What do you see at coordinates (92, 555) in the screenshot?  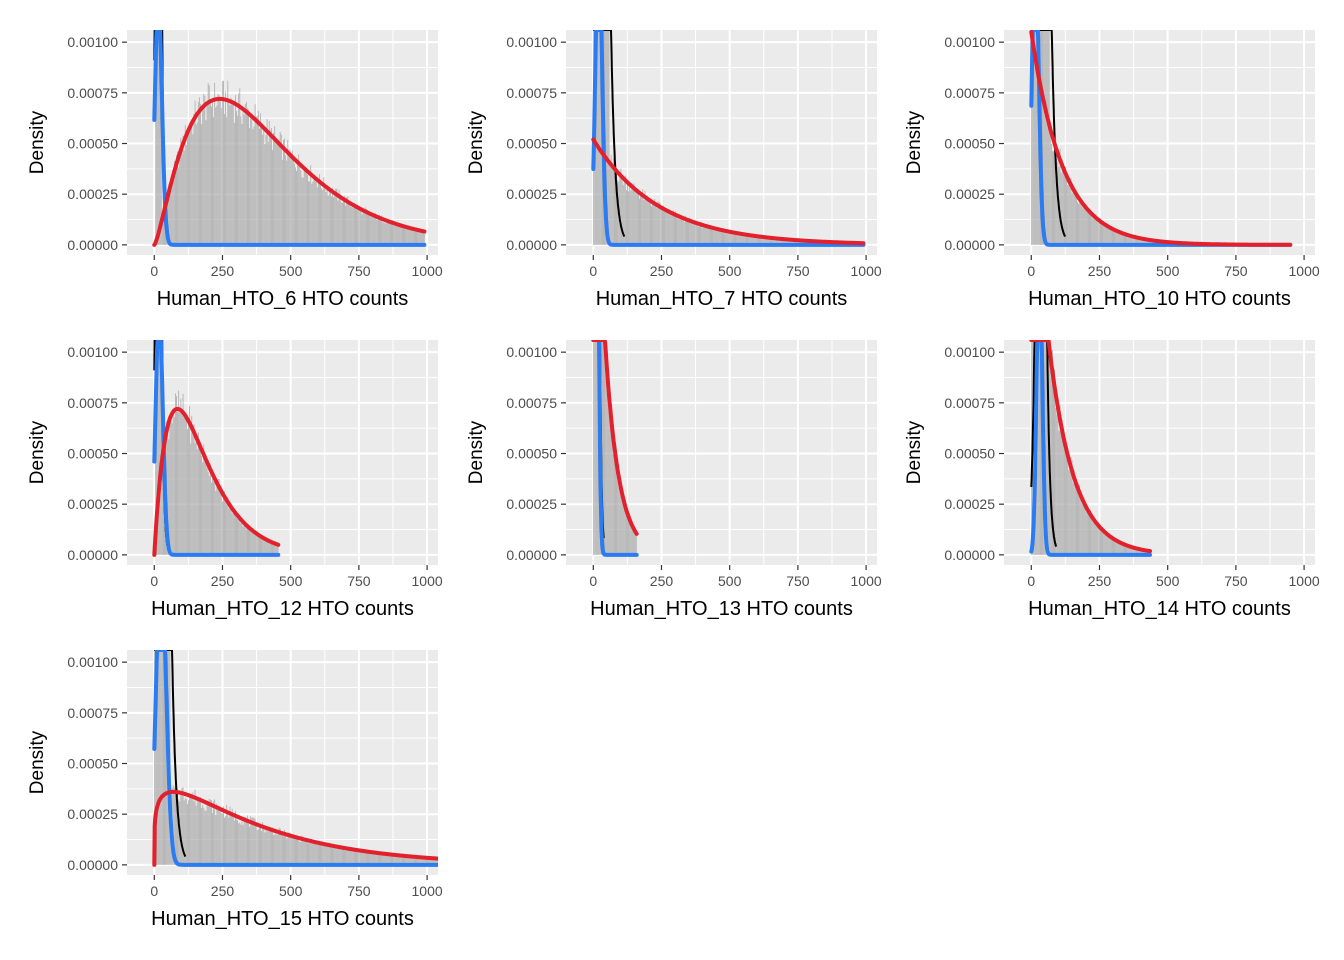 I see `y-tick-label: 0.00000` at bounding box center [92, 555].